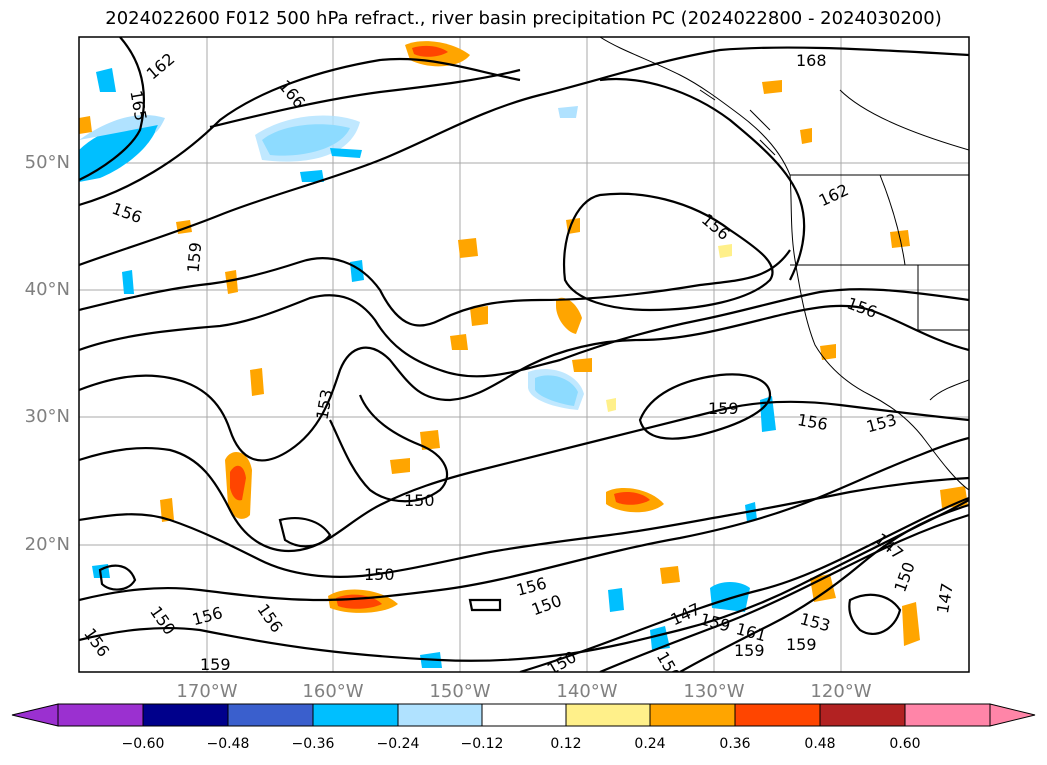 The width and height of the screenshot is (1047, 765). Describe the element at coordinates (47, 289) in the screenshot. I see `lat-label: 40°N` at that location.